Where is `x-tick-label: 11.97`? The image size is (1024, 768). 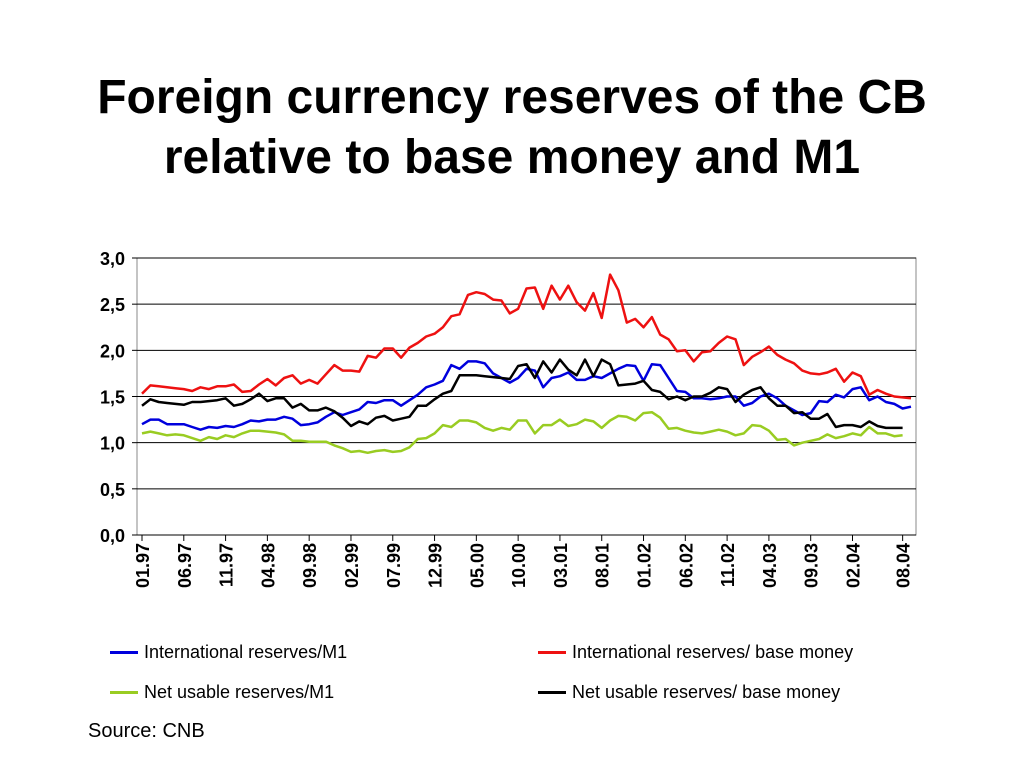
x-tick-label: 11.97 is located at coordinates (227, 565).